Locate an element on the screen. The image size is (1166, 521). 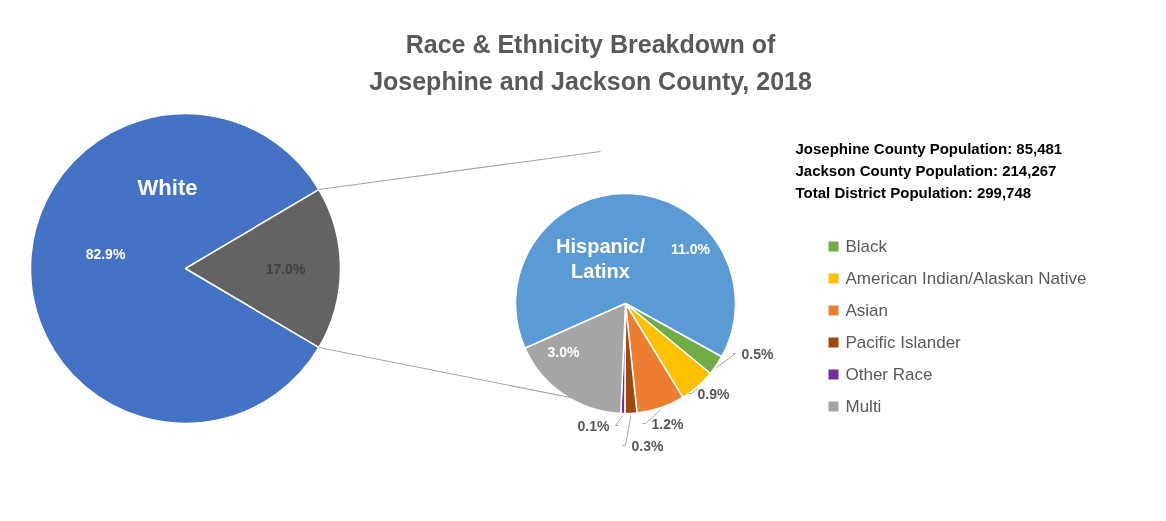
text: Total District Population: 299,748 is located at coordinates (913, 192).